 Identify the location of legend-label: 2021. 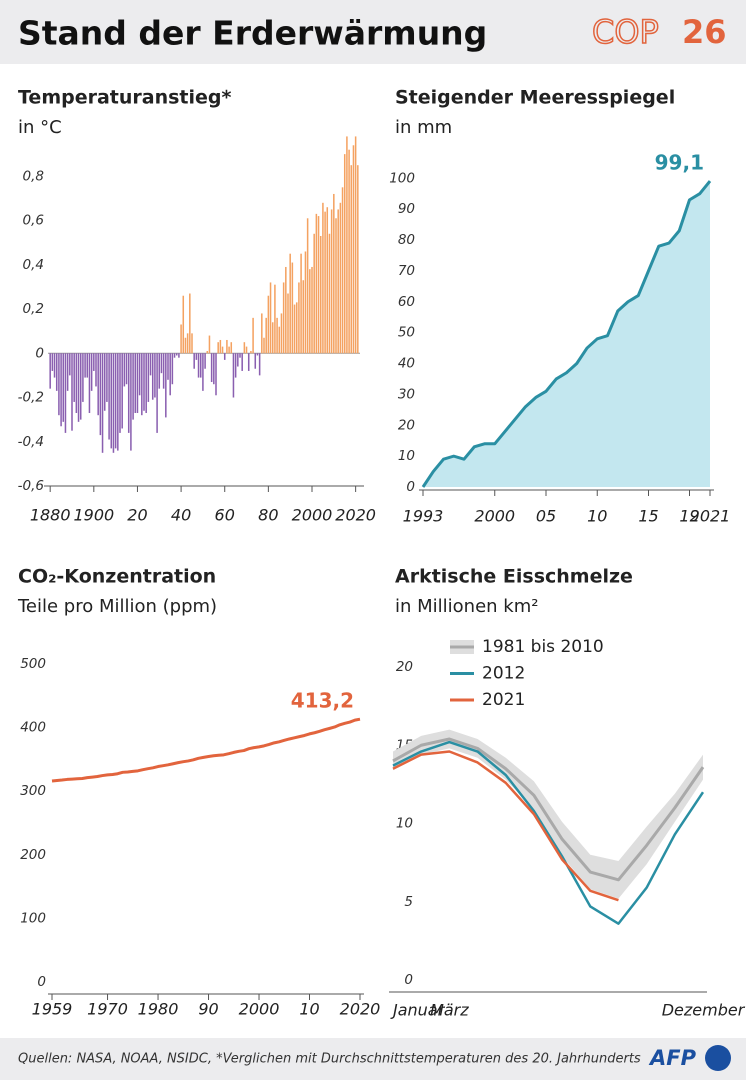
(503, 700).